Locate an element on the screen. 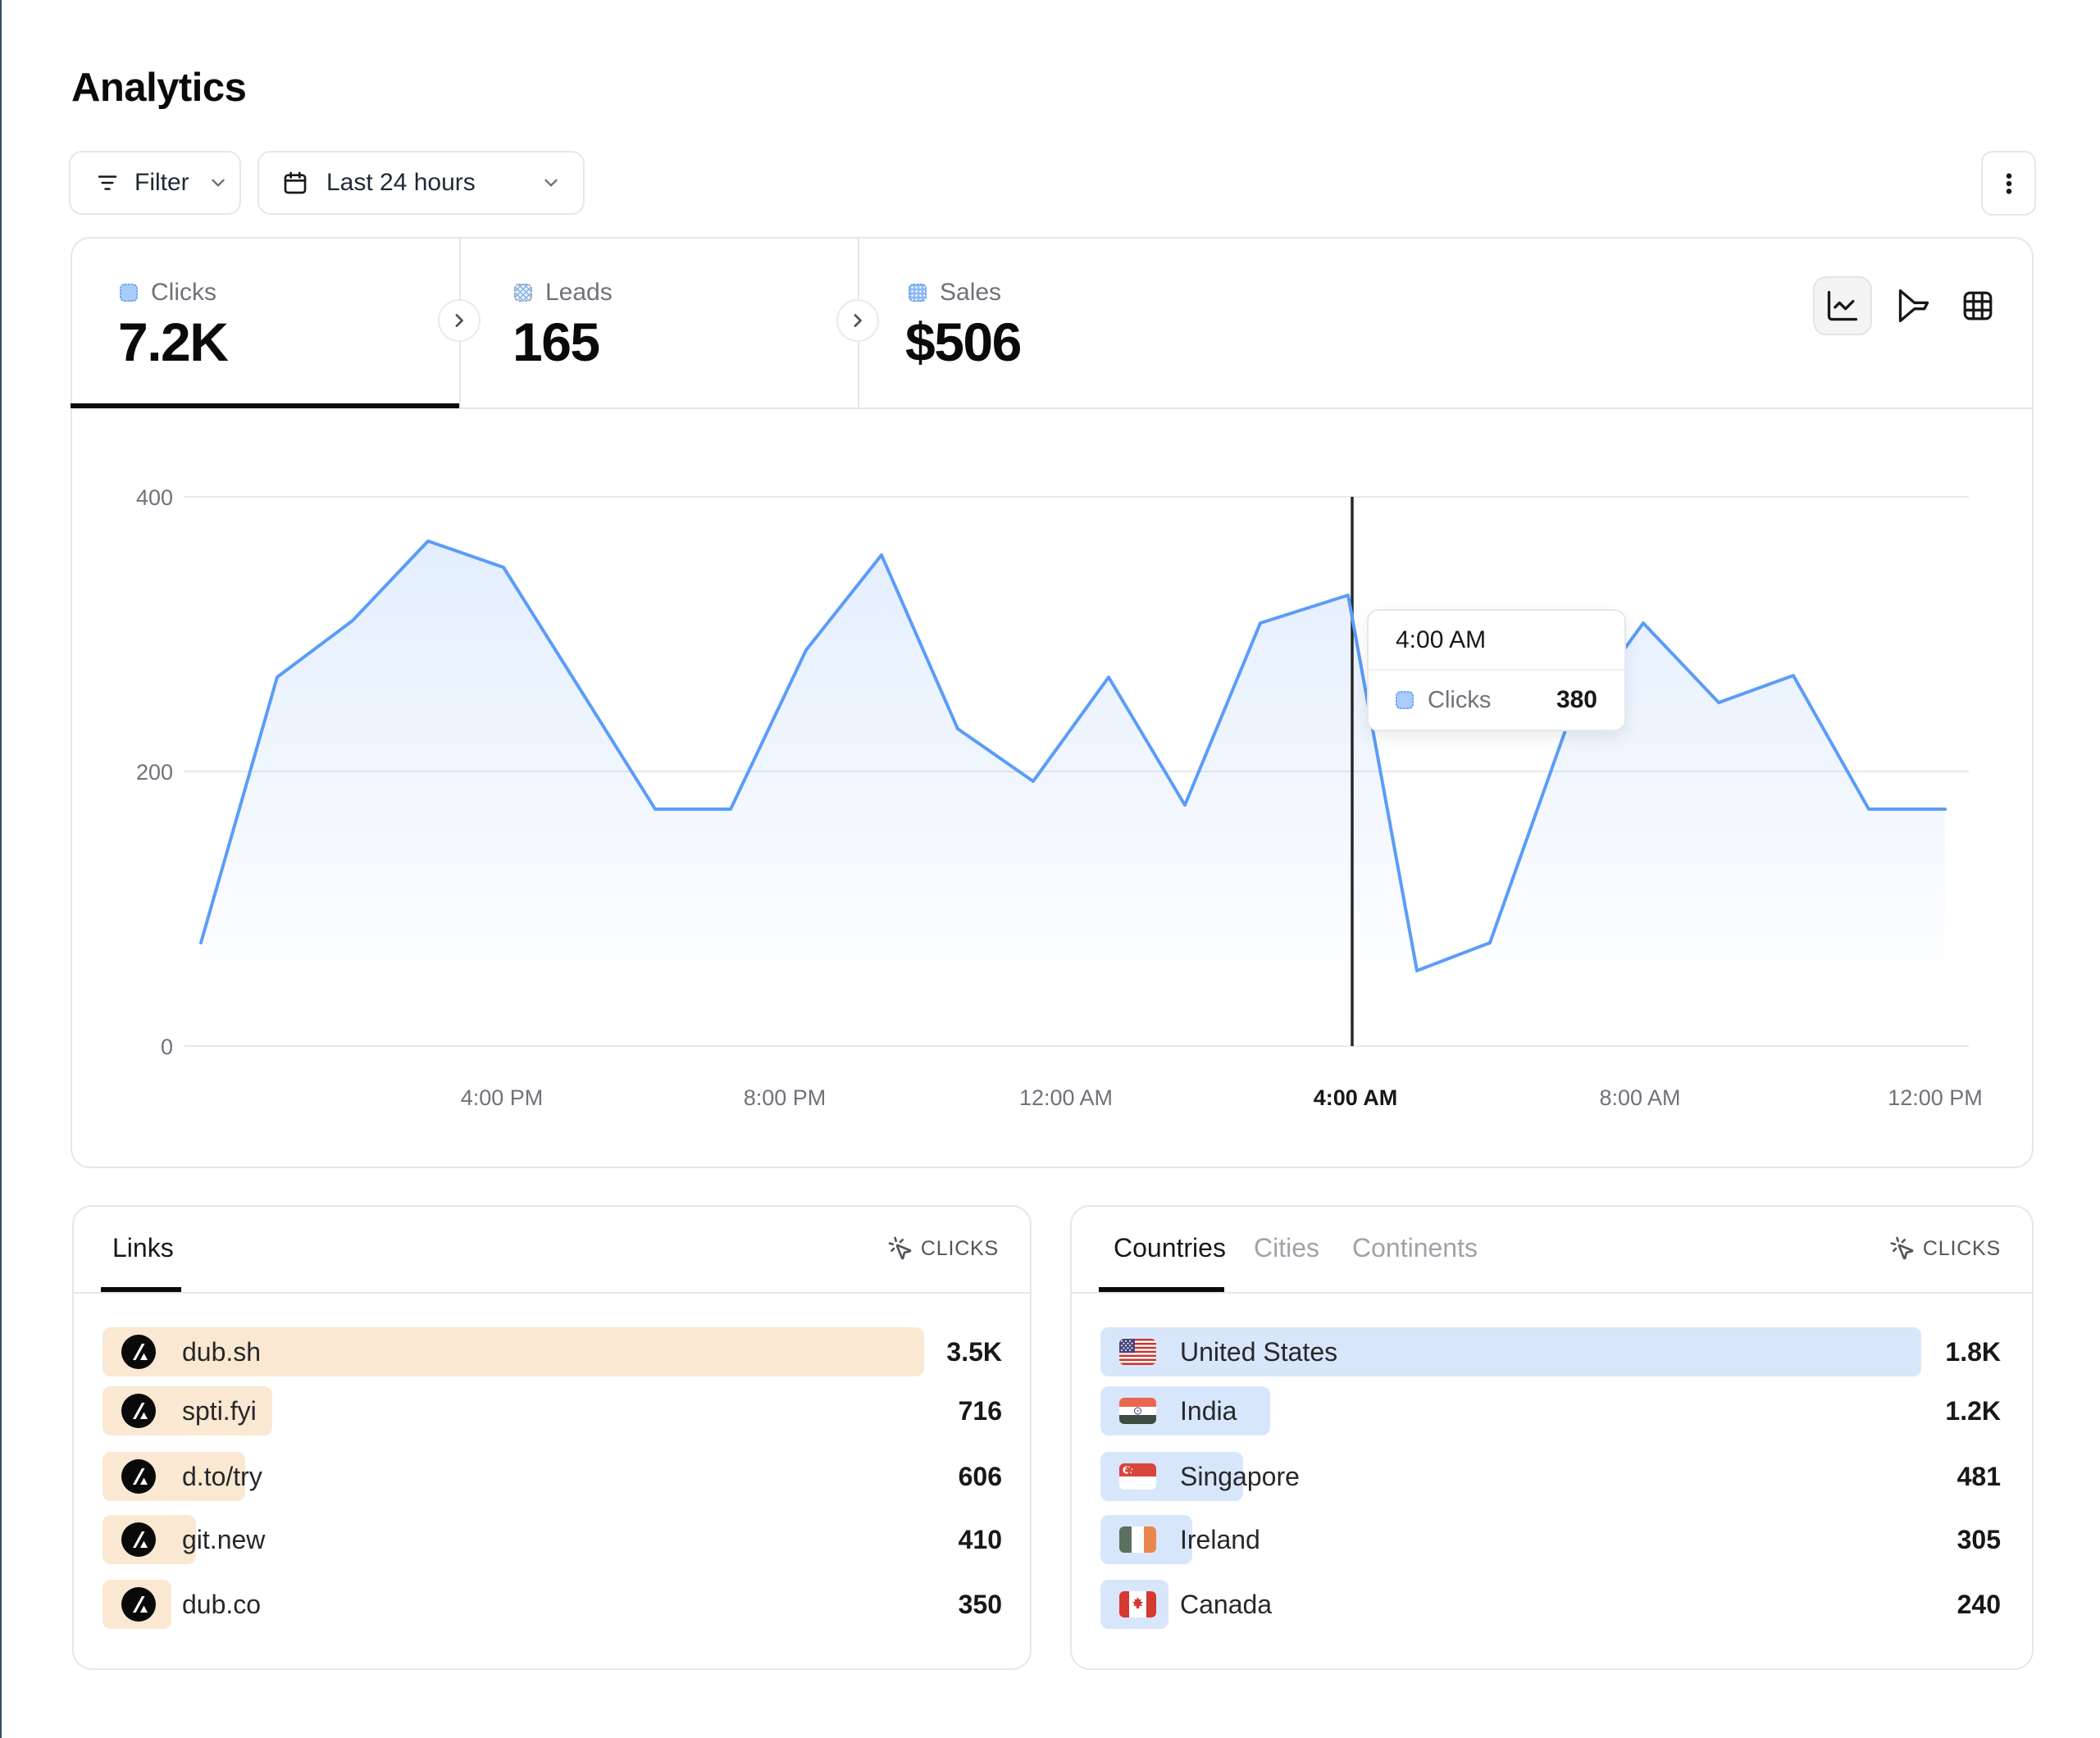  svg-text: 12:00 PM is located at coordinates (1935, 1097).